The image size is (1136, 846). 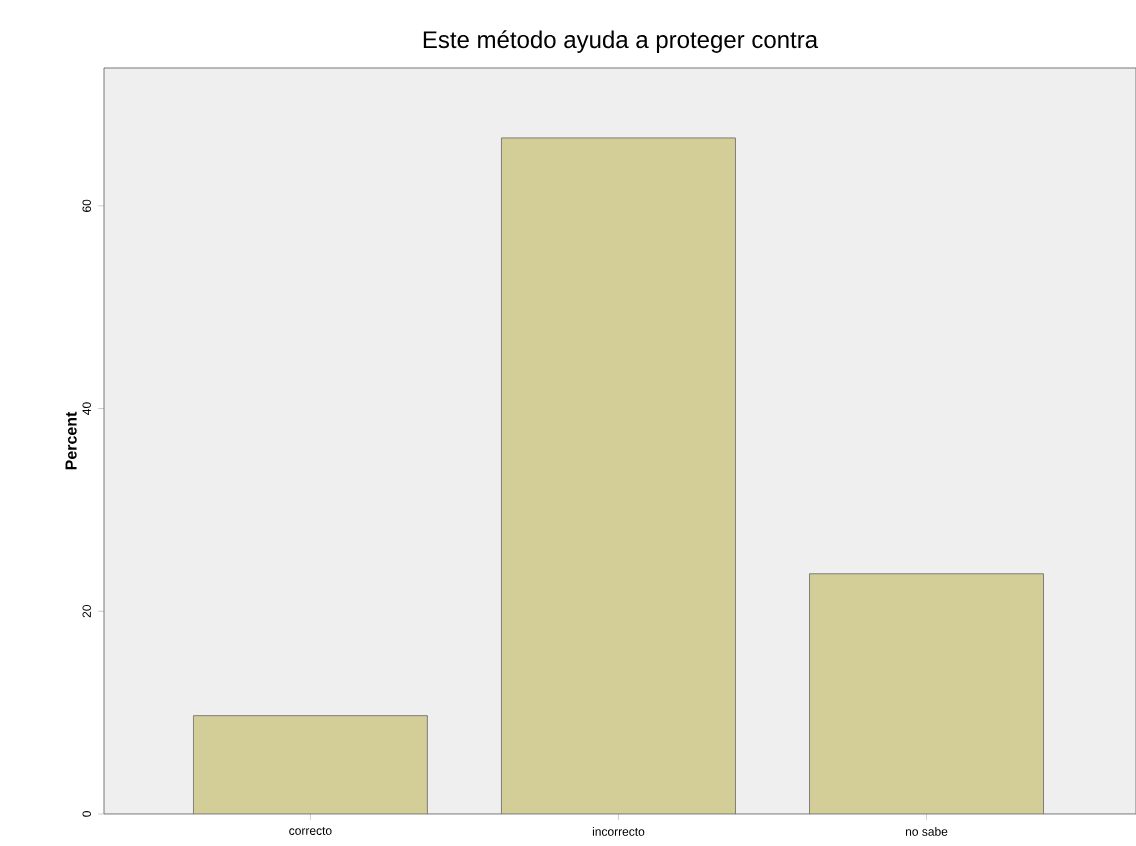 I want to click on chart-title: Este método ayuda a proteger contra, so click(x=621, y=41).